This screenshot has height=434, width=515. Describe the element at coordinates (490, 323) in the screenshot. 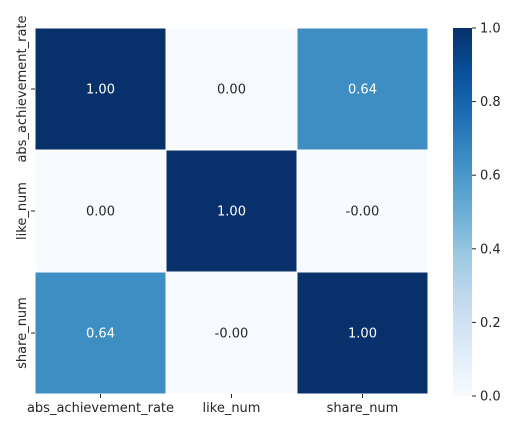

I see `colorbar-tick-label: 0.2` at that location.